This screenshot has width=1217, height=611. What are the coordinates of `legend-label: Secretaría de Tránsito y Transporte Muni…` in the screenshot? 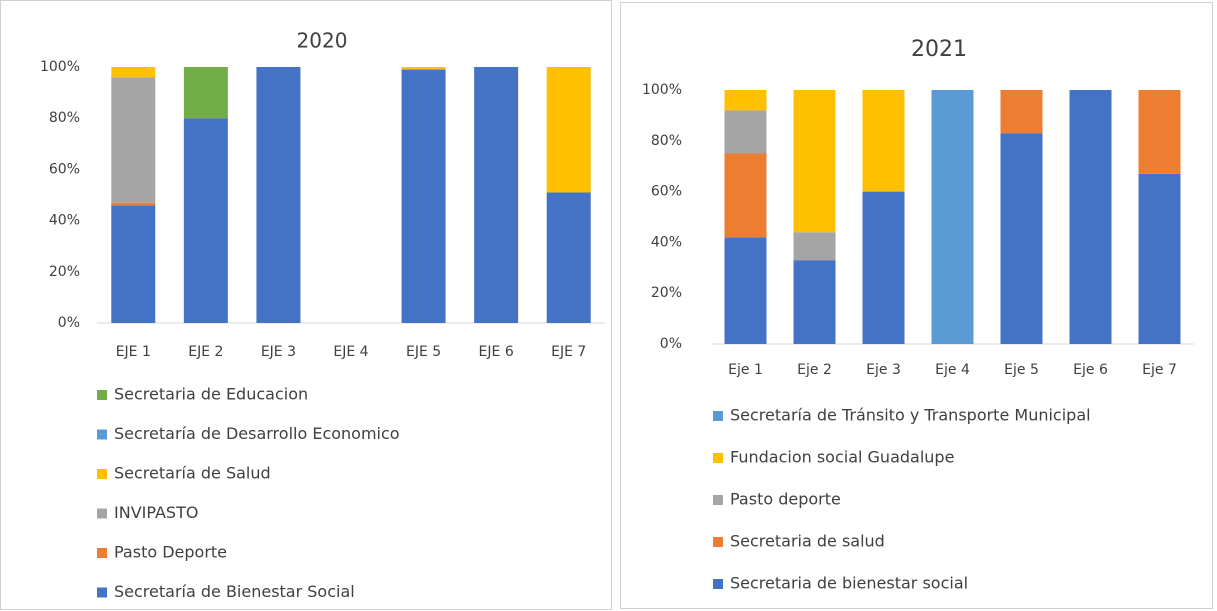 It's located at (910, 415).